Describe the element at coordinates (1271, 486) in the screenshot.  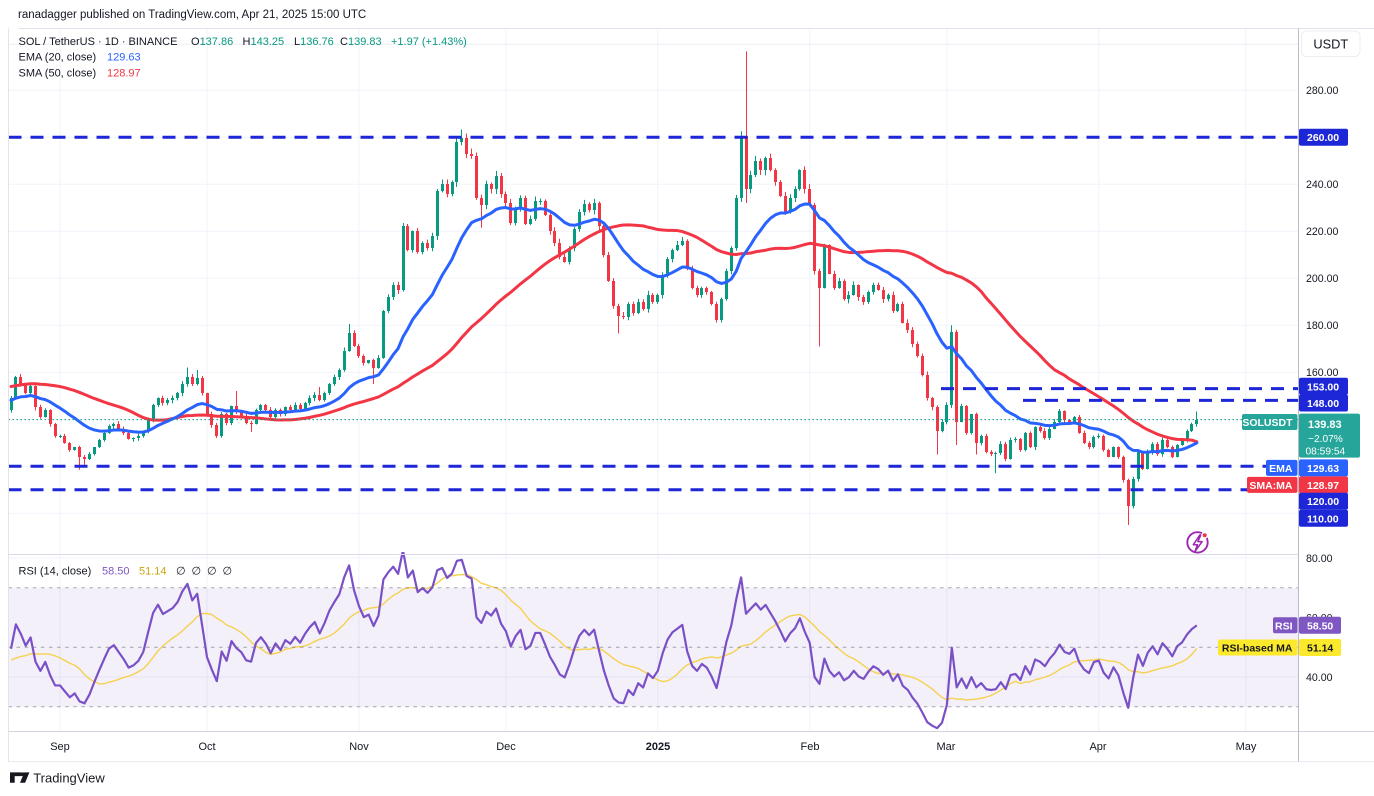
I see `svg-text: SMA:MA` at that location.